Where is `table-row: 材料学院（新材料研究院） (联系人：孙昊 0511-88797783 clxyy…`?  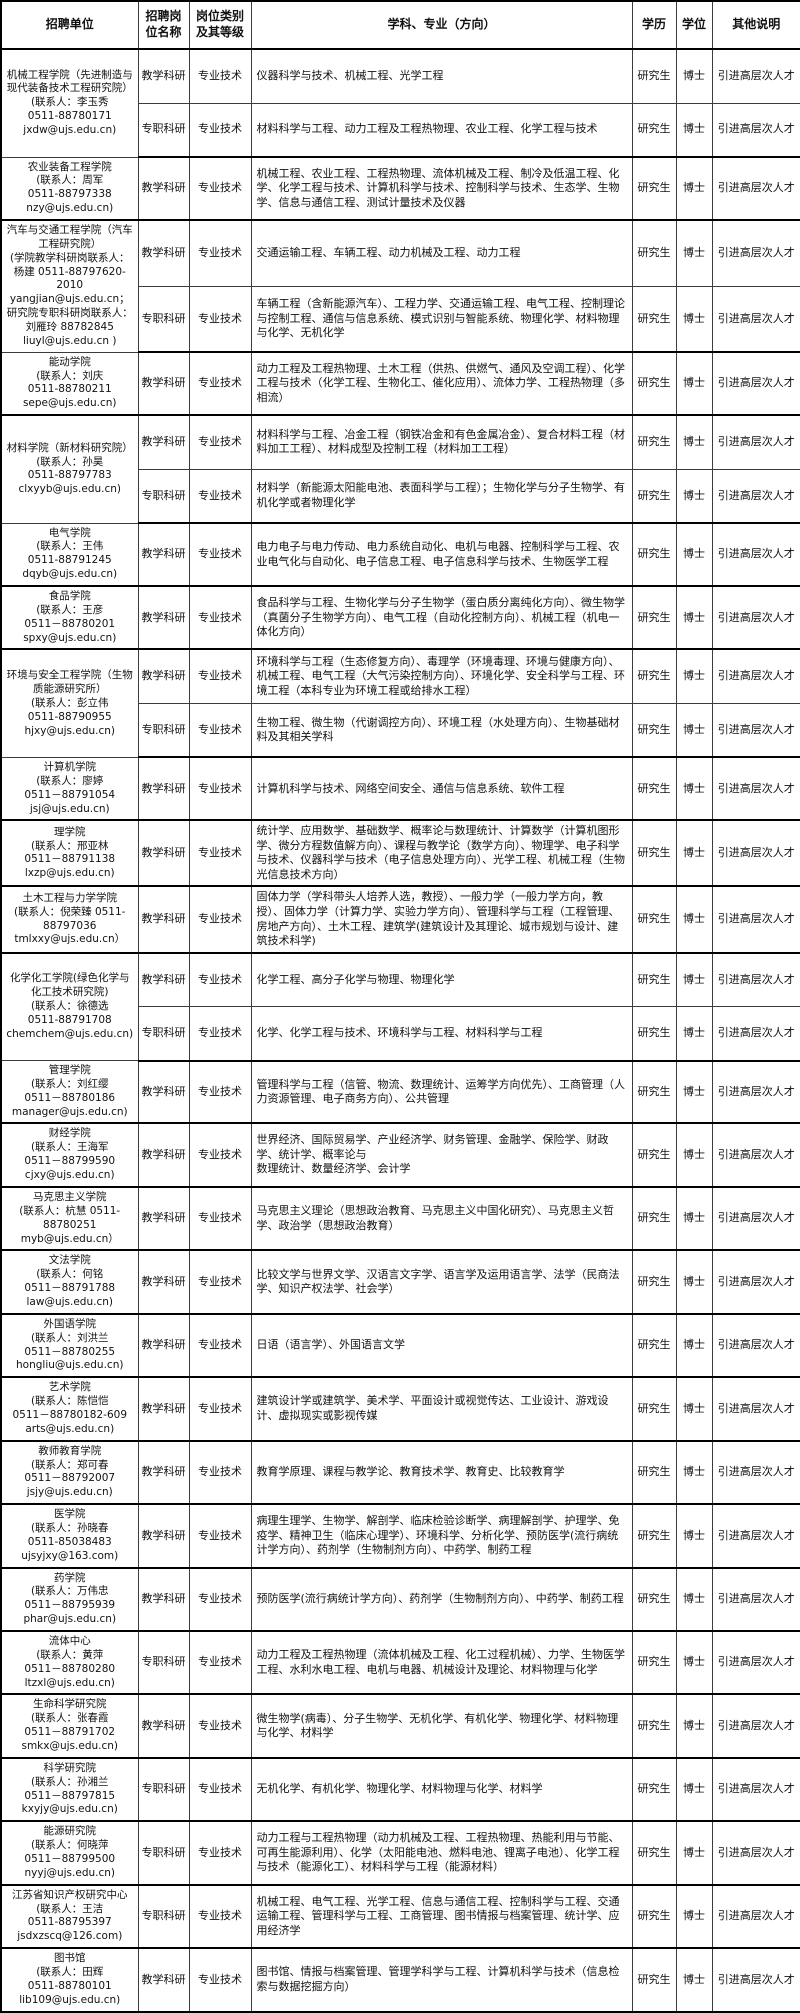
table-row: 材料学院（新材料研究院） (联系人：孙昊 0511-88797783 clxyy… is located at coordinates (400, 469).